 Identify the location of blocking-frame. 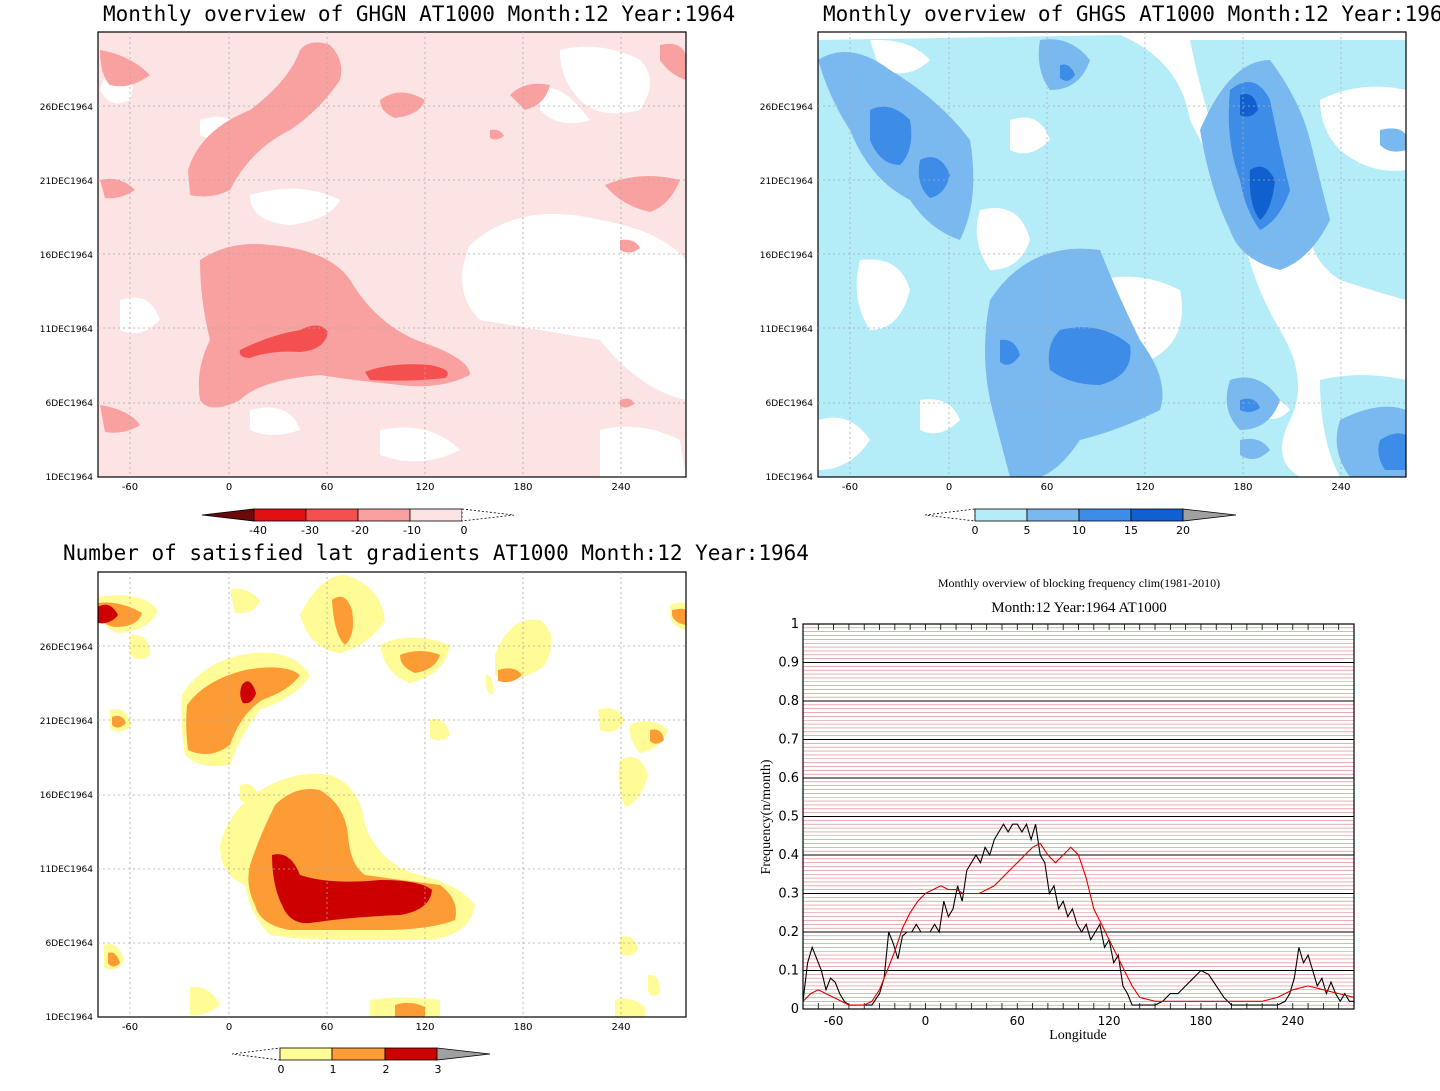
(1078, 816).